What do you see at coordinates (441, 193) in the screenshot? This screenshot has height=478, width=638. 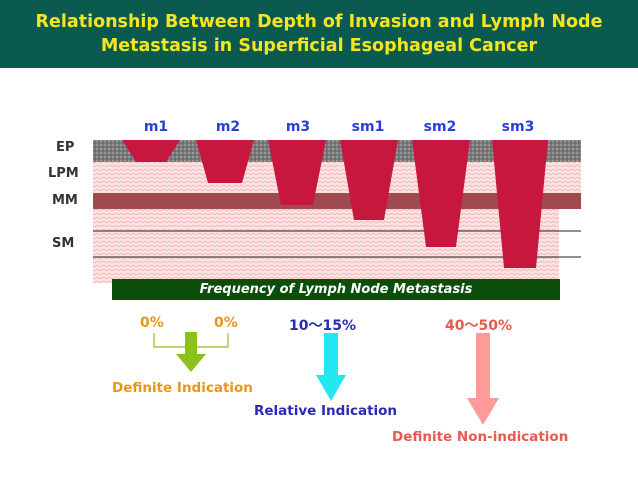 I see `tumor-sm2` at bounding box center [441, 193].